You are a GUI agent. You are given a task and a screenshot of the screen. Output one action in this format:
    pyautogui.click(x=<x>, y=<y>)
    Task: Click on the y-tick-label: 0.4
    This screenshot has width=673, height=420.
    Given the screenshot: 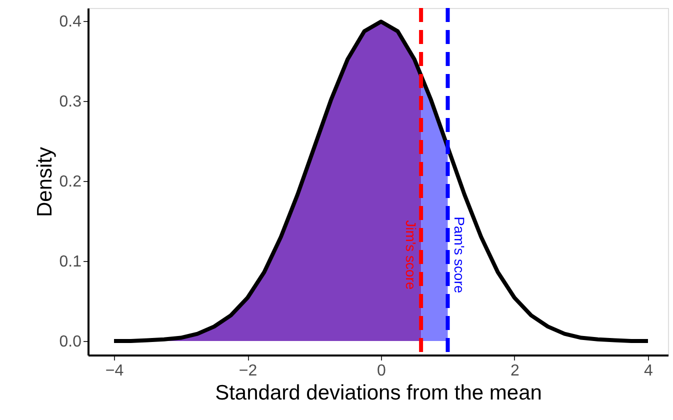 What is the action you would take?
    pyautogui.click(x=70, y=21)
    